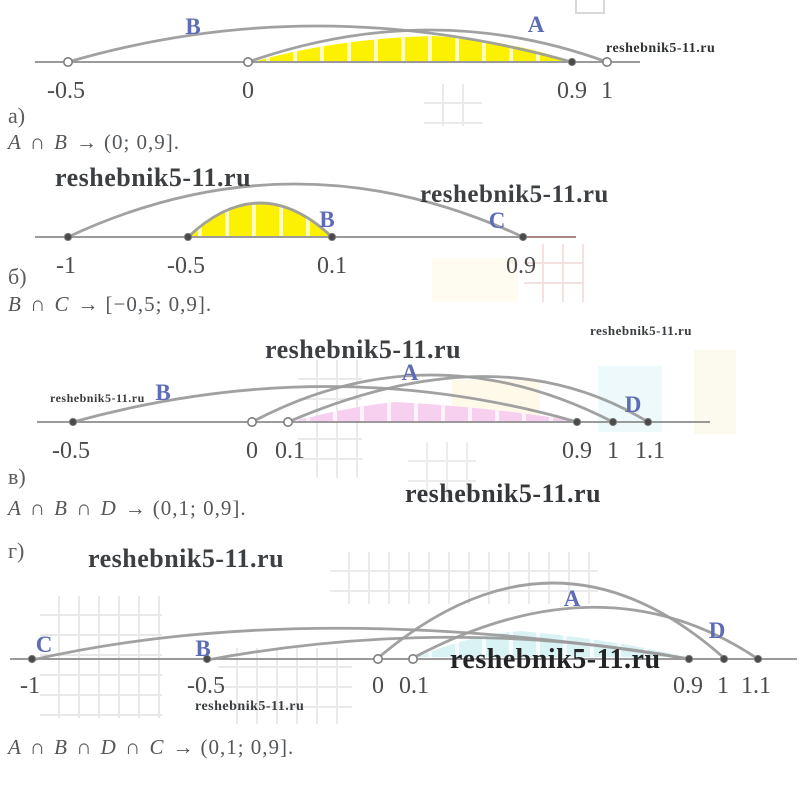 Image resolution: width=805 pixels, height=802 pixels. I want to click on interval-arc-D-v, so click(468, 399).